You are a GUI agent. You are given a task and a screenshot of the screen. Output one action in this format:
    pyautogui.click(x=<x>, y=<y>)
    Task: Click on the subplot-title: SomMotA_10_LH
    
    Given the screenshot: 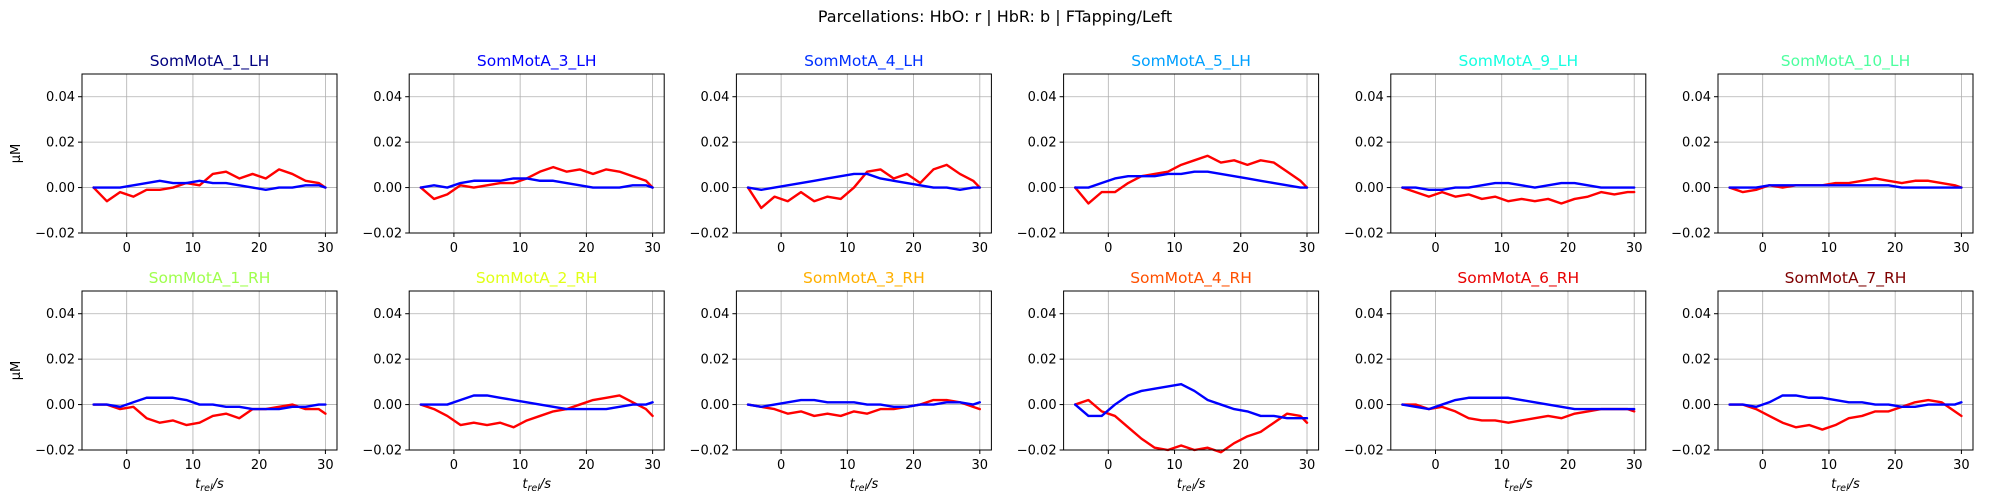 What is the action you would take?
    pyautogui.click(x=1845, y=61)
    